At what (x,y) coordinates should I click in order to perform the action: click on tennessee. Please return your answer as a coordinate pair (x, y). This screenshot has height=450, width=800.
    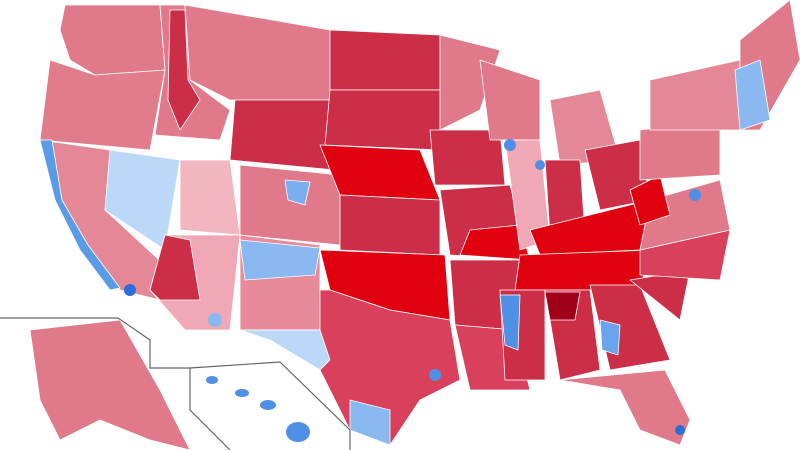
    Looking at the image, I should click on (582, 270).